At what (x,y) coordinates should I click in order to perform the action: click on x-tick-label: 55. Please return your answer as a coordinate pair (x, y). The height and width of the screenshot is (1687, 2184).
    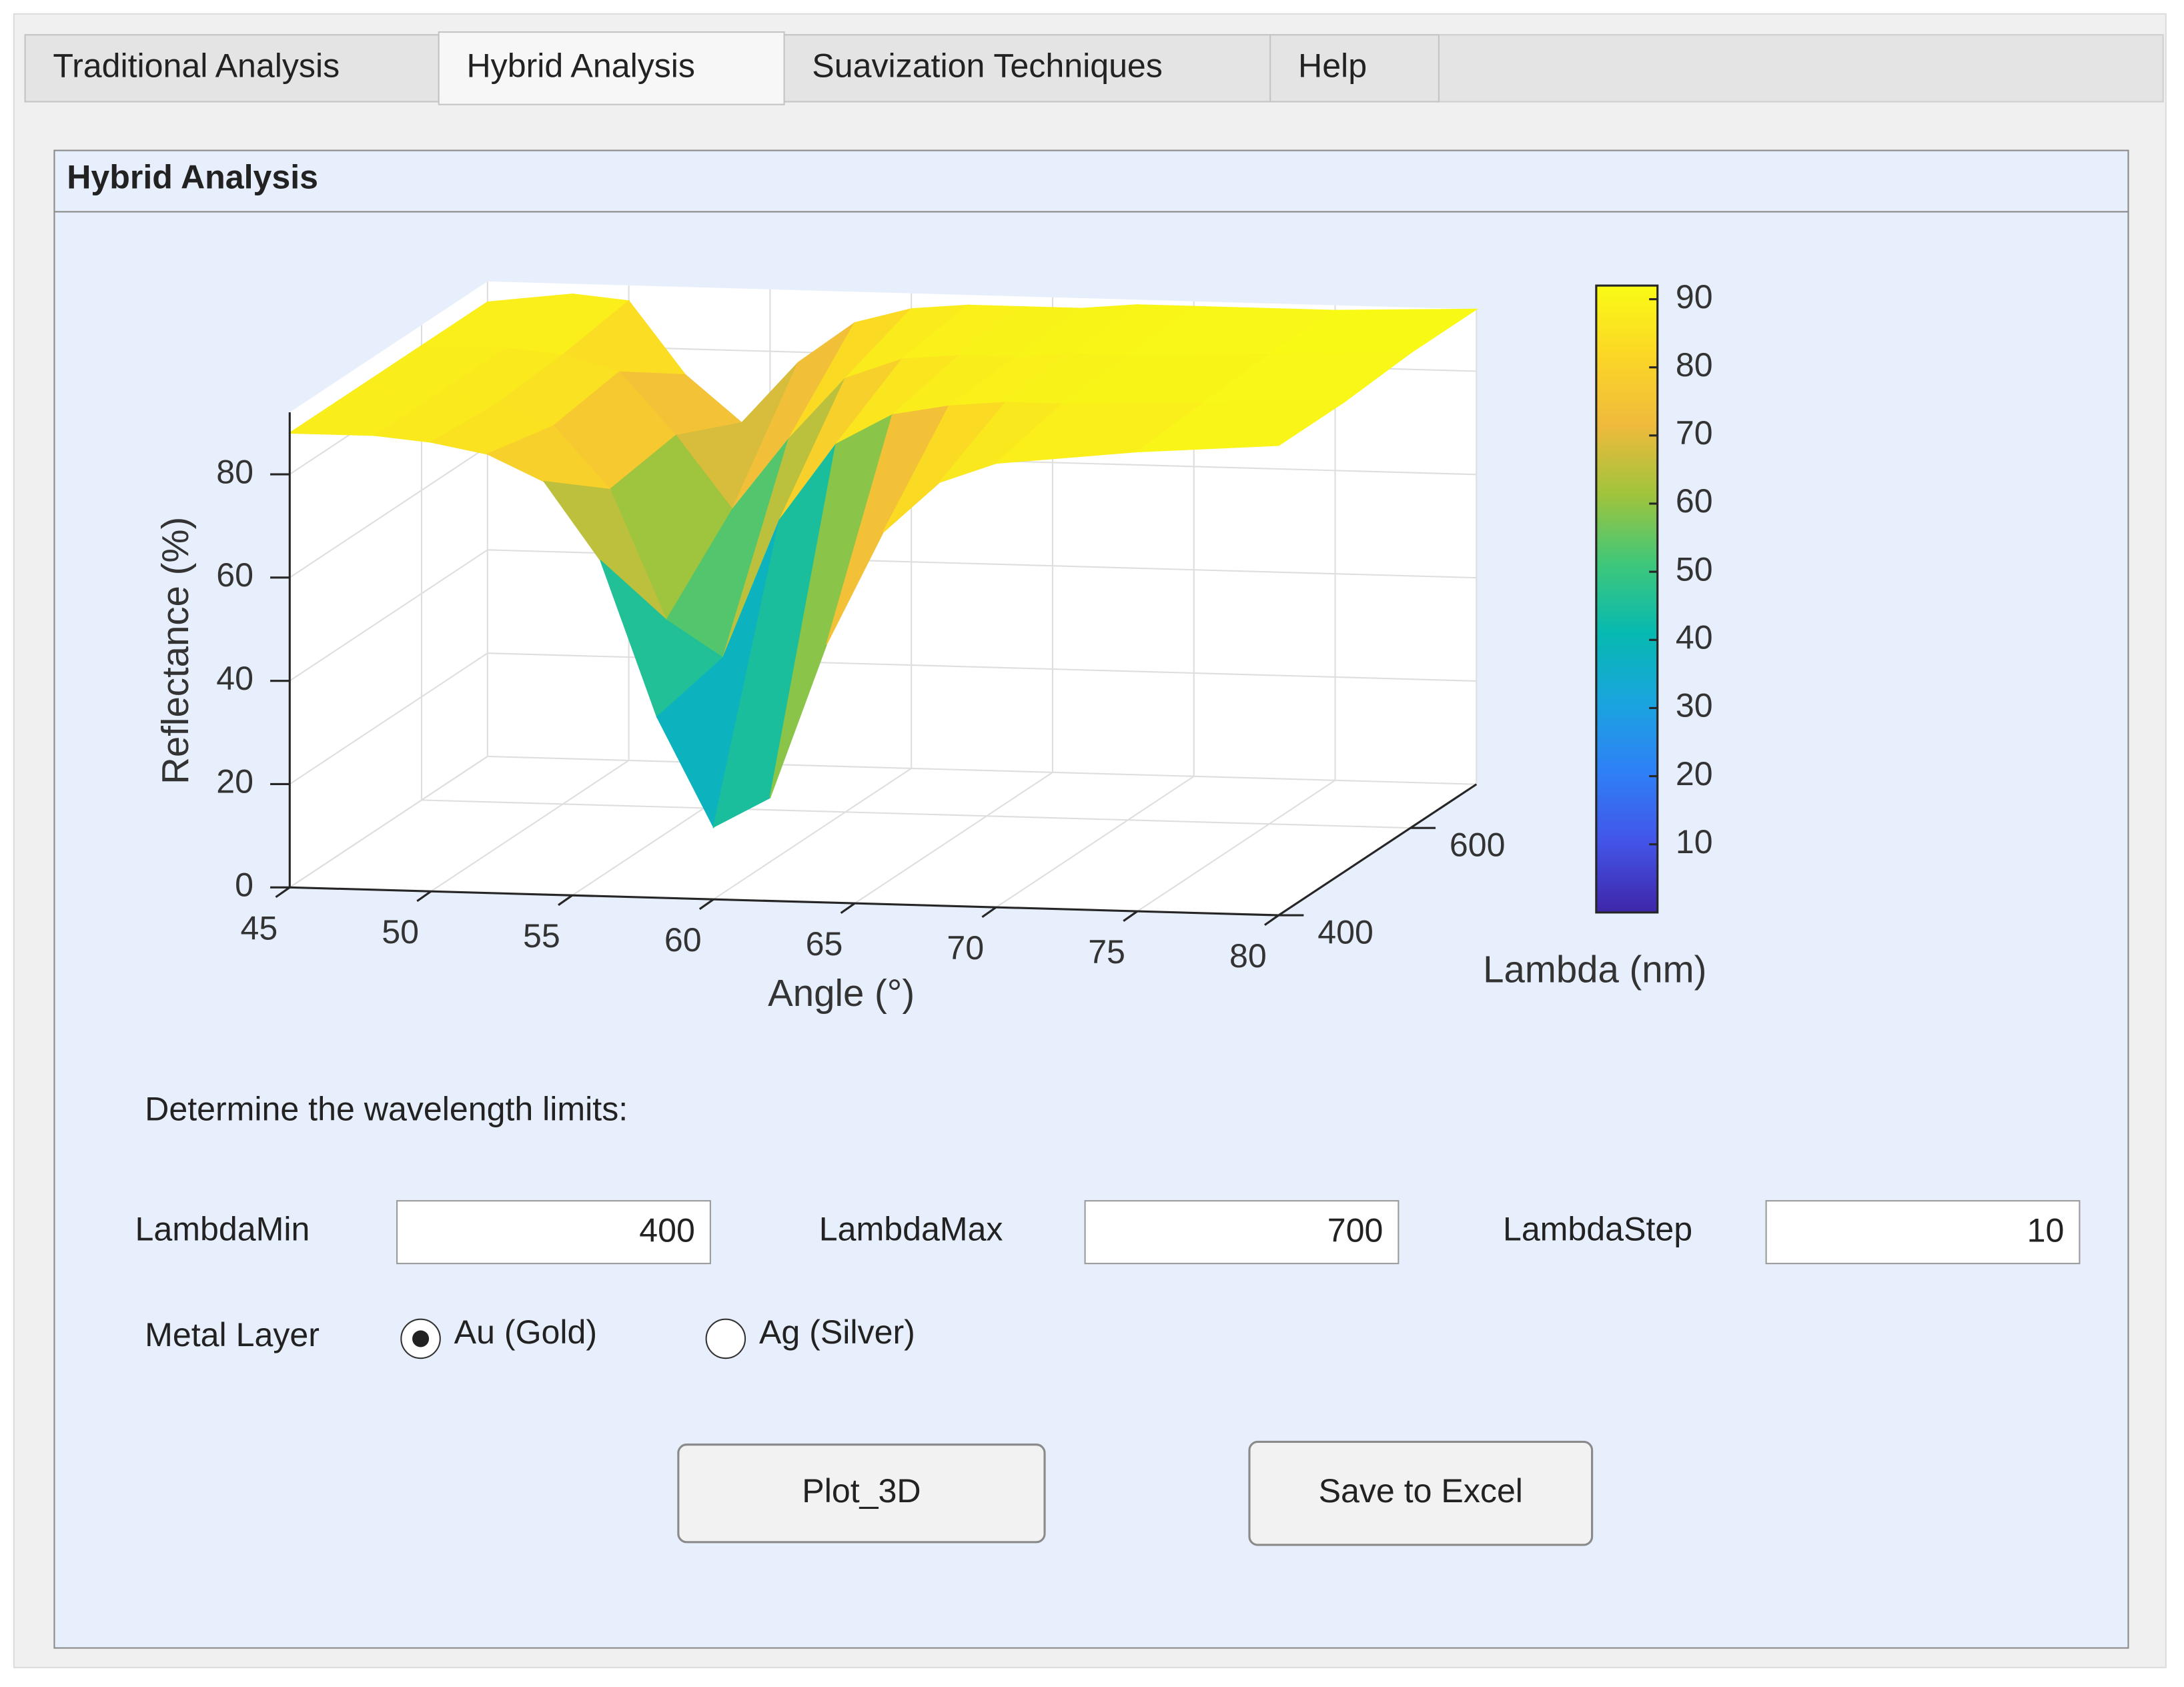
    Looking at the image, I should click on (541, 936).